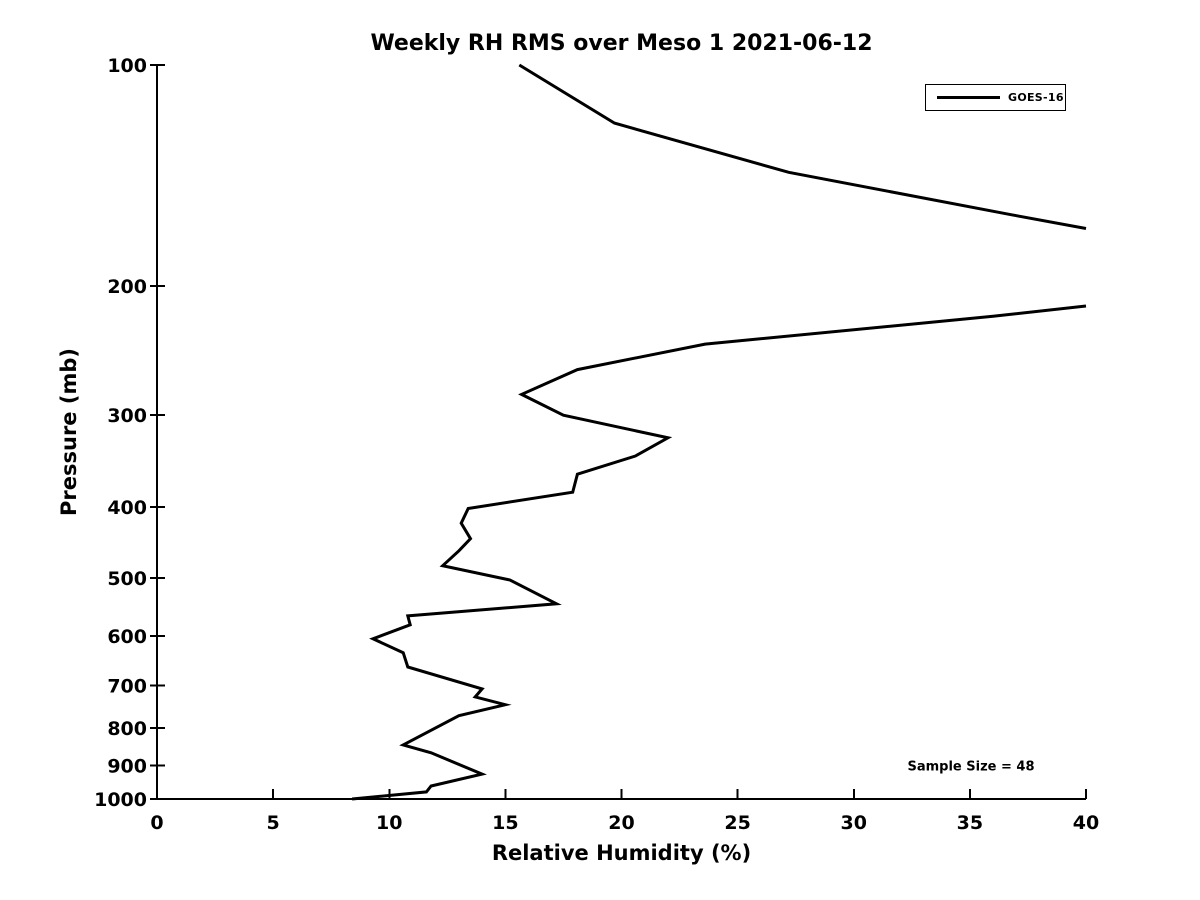 The image size is (1200, 900). Describe the element at coordinates (854, 823) in the screenshot. I see `x-tick-label: 30` at that location.